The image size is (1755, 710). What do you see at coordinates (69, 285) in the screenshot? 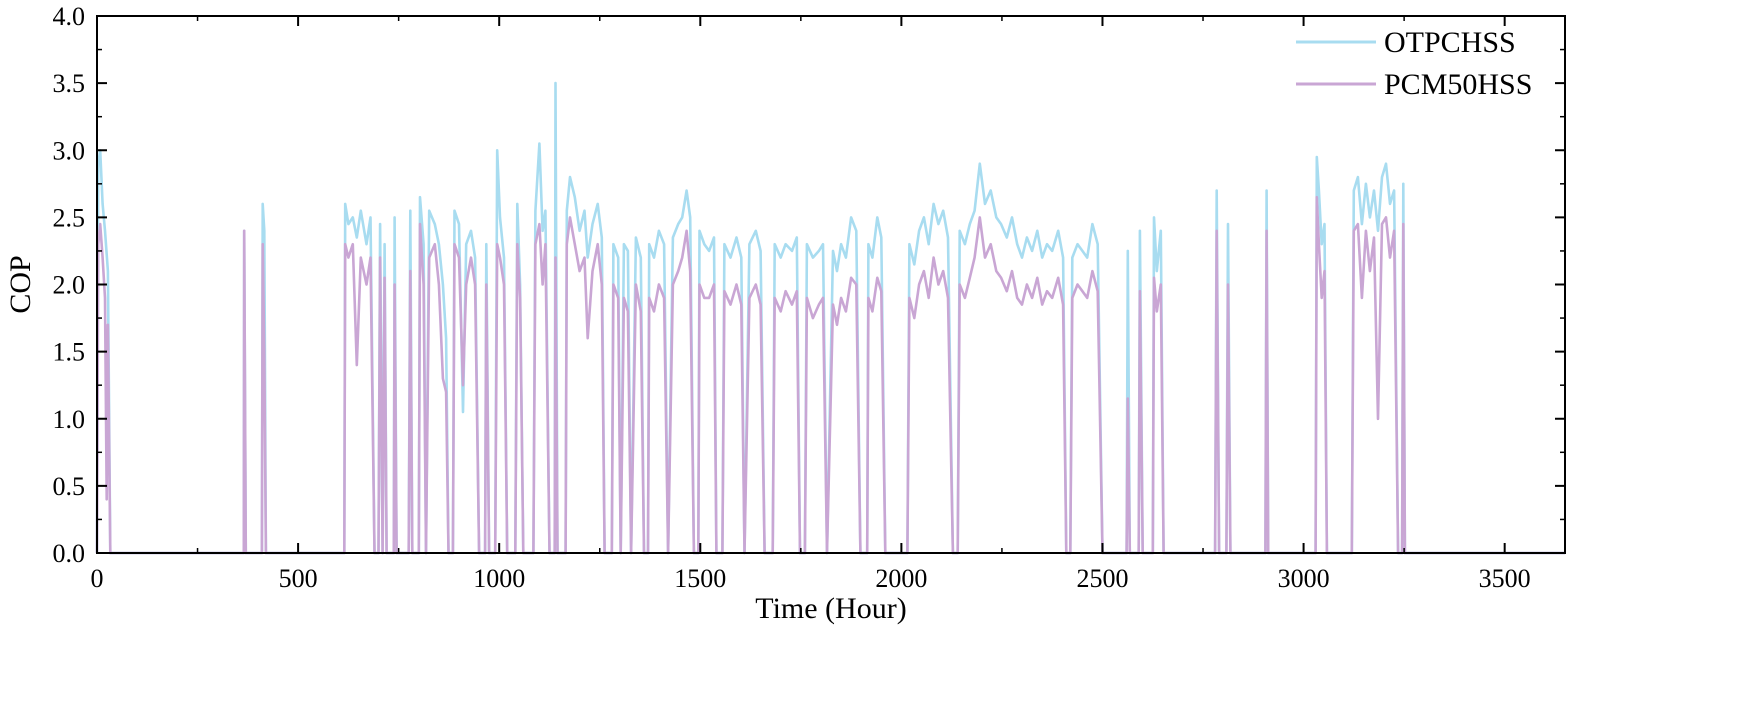
I see `y-tick-label: 2.0` at bounding box center [69, 285].